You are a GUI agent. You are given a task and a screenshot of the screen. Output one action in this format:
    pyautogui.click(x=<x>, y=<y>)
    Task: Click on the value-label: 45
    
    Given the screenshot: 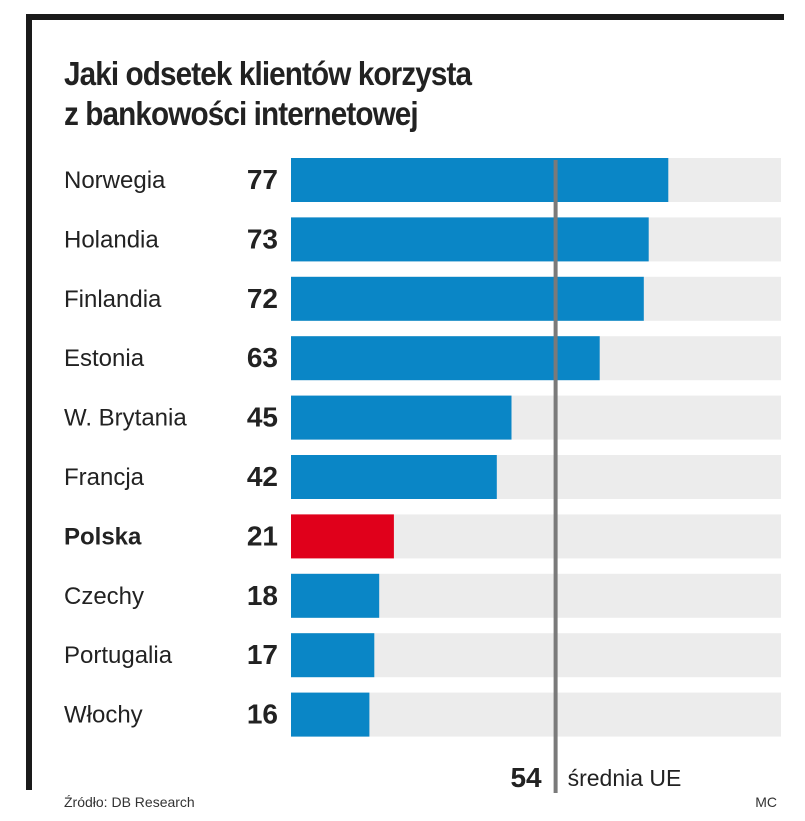 What is the action you would take?
    pyautogui.click(x=262, y=417)
    